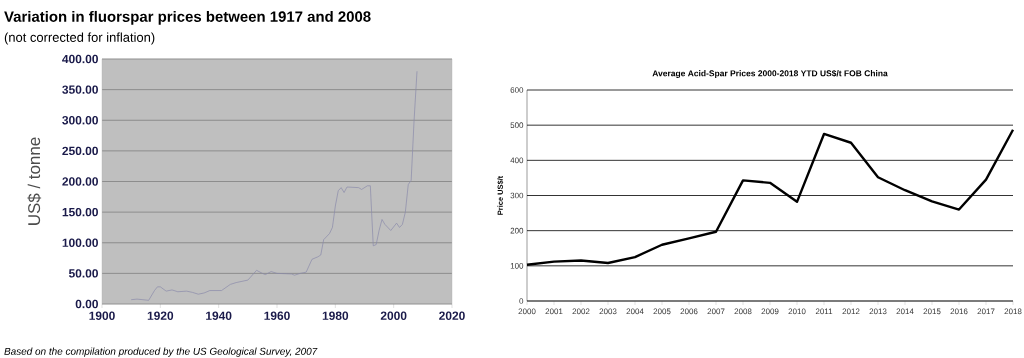  I want to click on y-tick-label: 200.00, so click(80, 181).